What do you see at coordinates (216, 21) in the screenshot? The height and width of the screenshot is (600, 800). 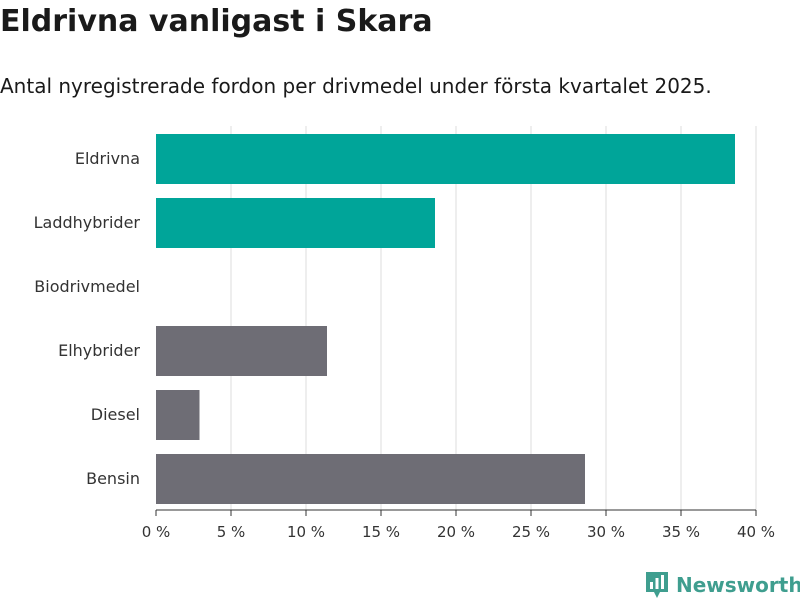 I see `chart-title: Eldrivna vanligast i Skara` at bounding box center [216, 21].